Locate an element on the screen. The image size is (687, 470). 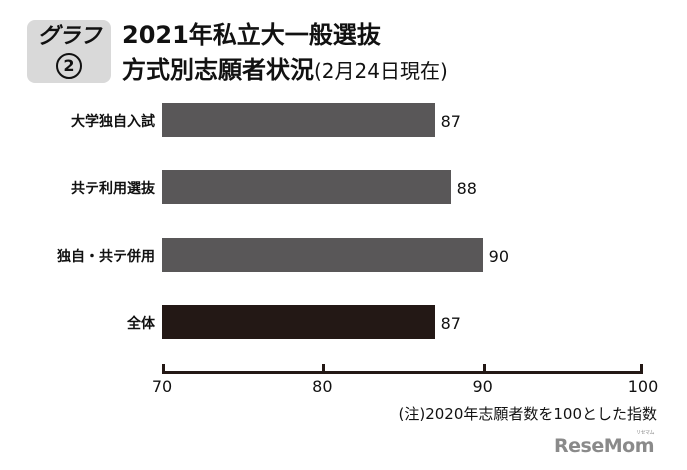
footnote: (注)2020年志願者数を100とした指数 is located at coordinates (527, 414).